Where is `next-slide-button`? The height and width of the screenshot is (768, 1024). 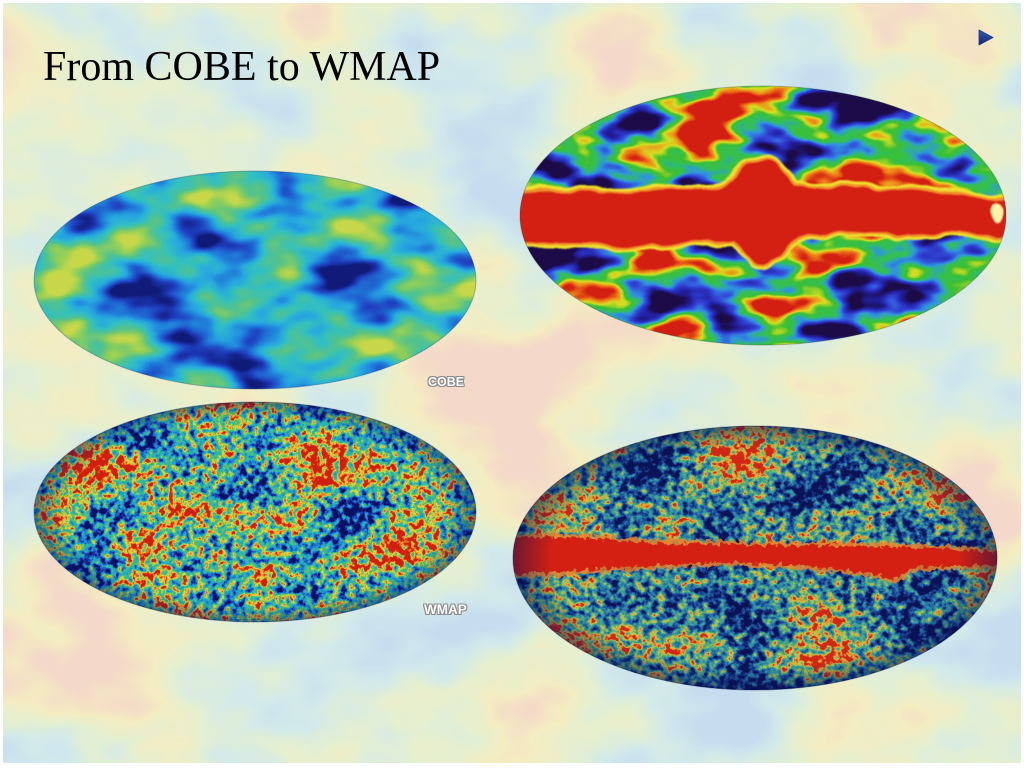
next-slide-button is located at coordinates (986, 37).